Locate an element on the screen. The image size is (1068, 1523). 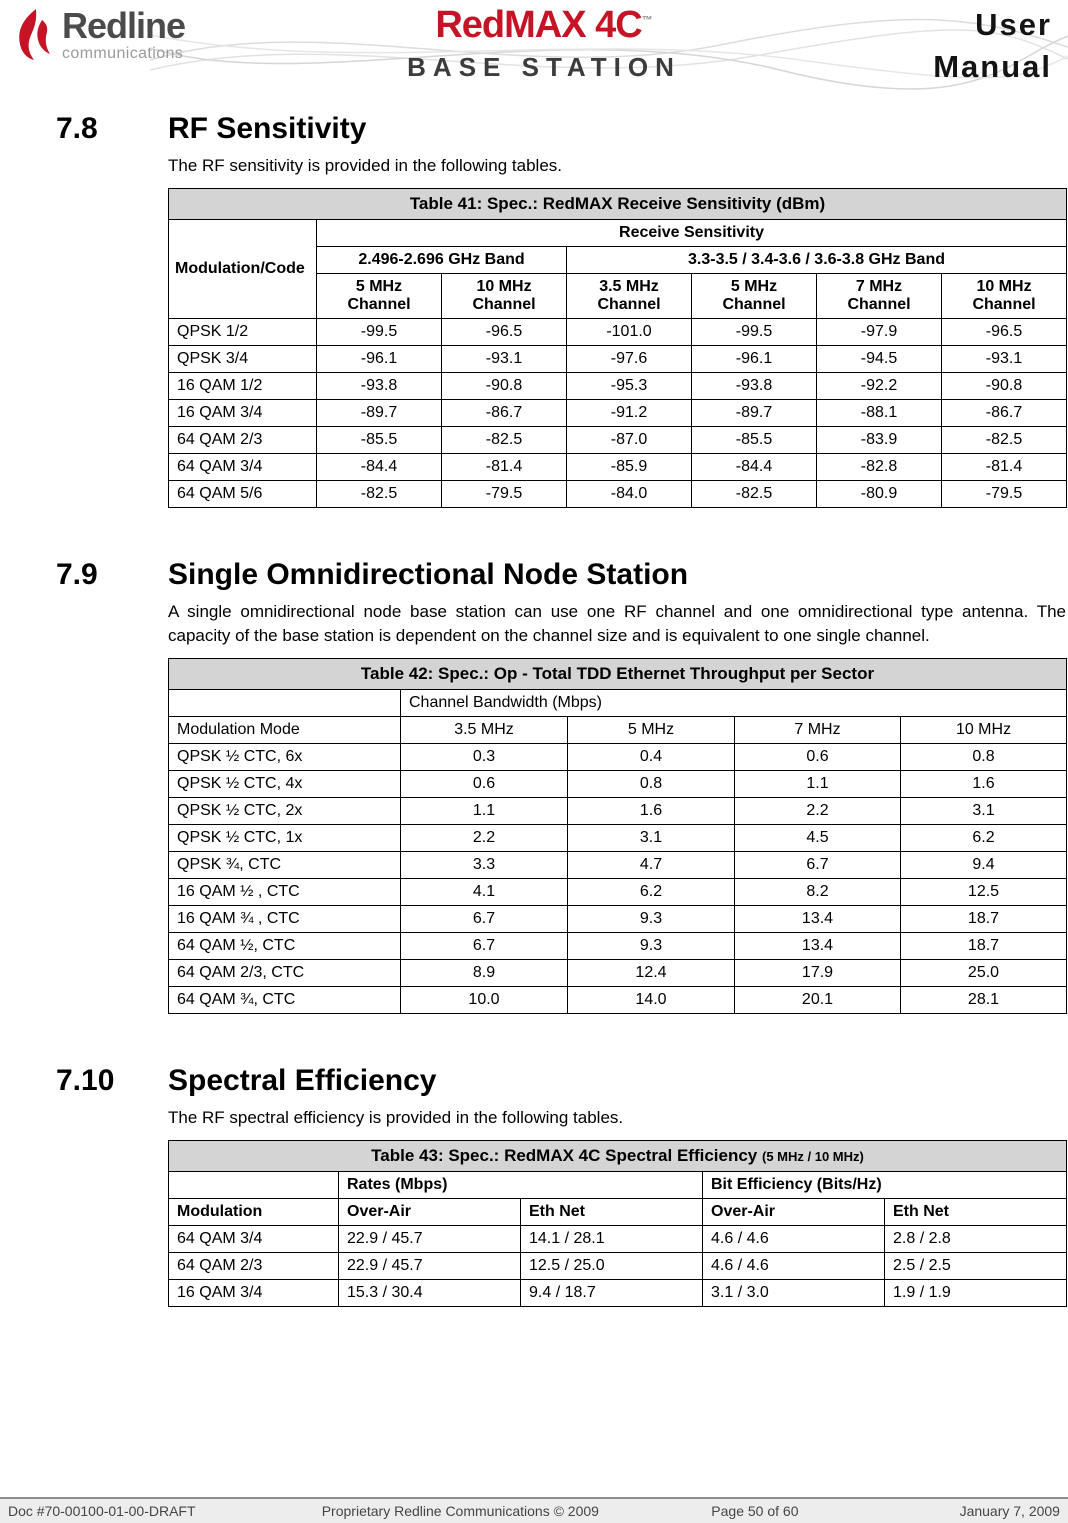
table-cell: 0.8 is located at coordinates (983, 757).